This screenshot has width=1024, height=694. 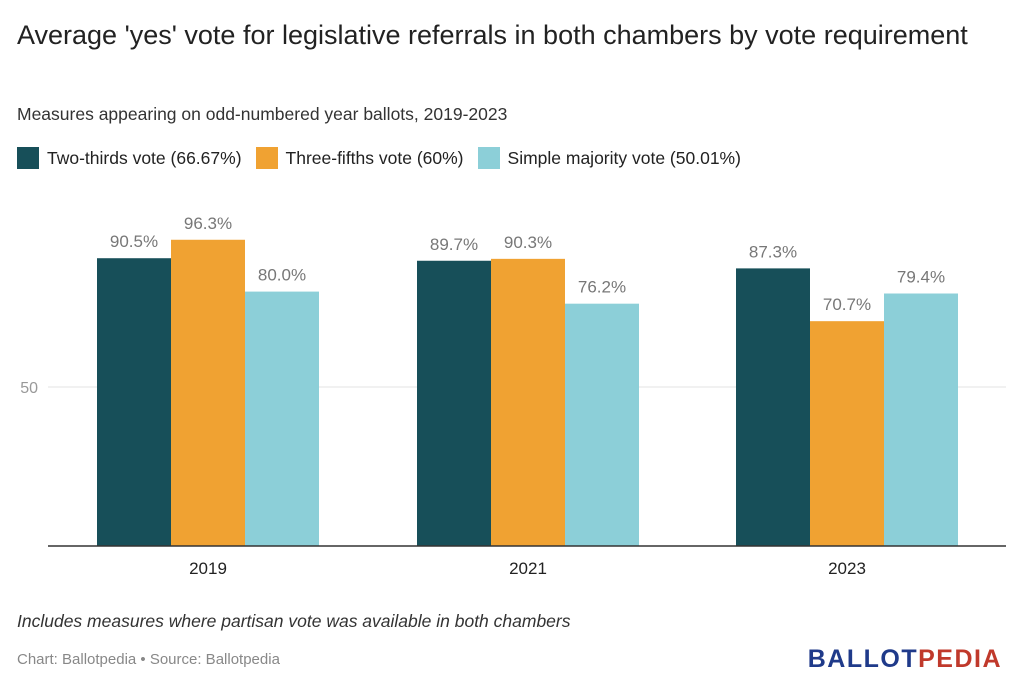 What do you see at coordinates (282, 275) in the screenshot?
I see `data-label-simple-majority-2019: 80.0%` at bounding box center [282, 275].